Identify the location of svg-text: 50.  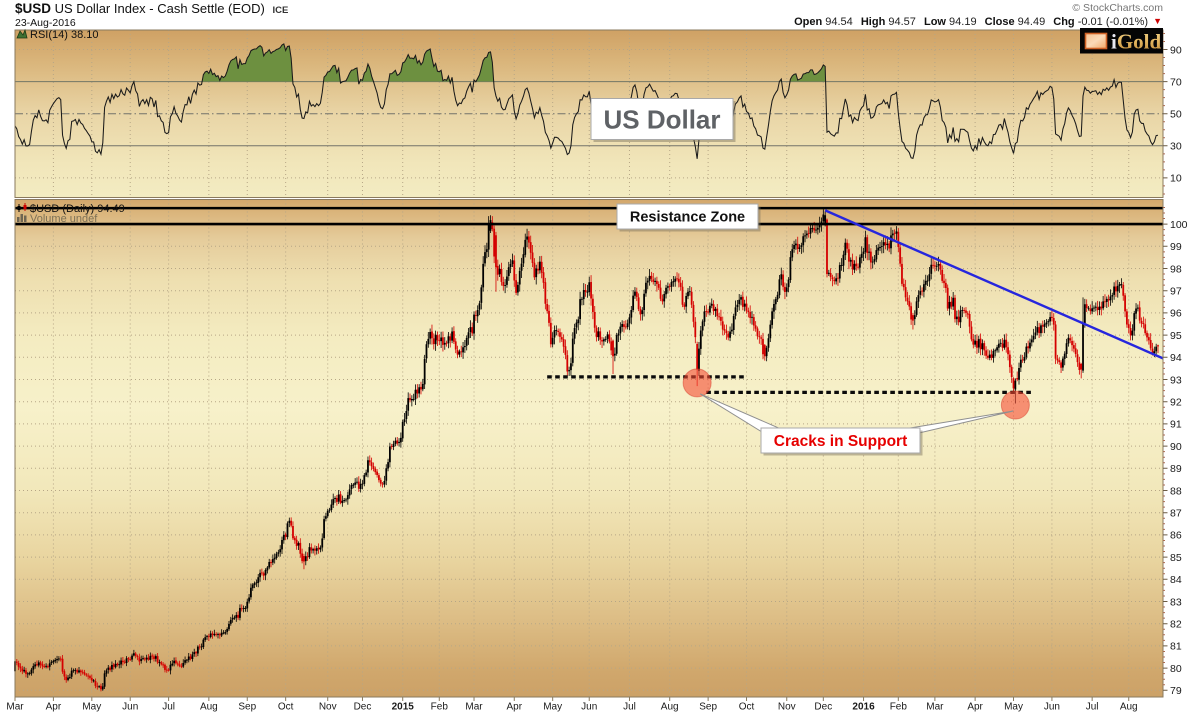
(1176, 115).